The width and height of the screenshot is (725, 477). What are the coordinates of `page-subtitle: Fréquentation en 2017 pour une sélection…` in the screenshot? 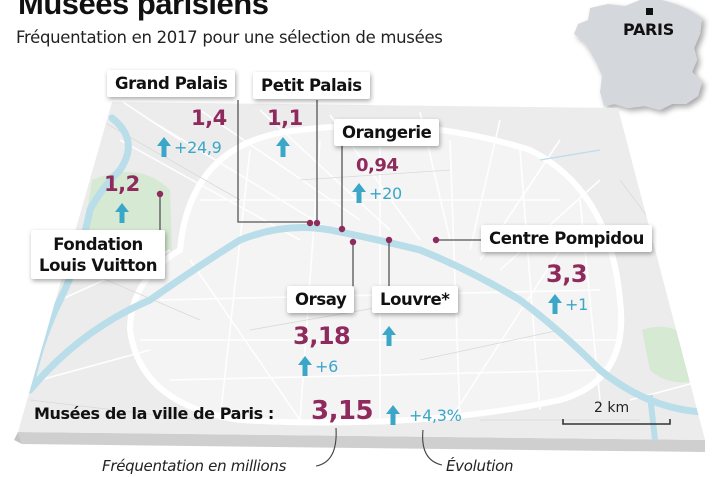 It's located at (229, 37).